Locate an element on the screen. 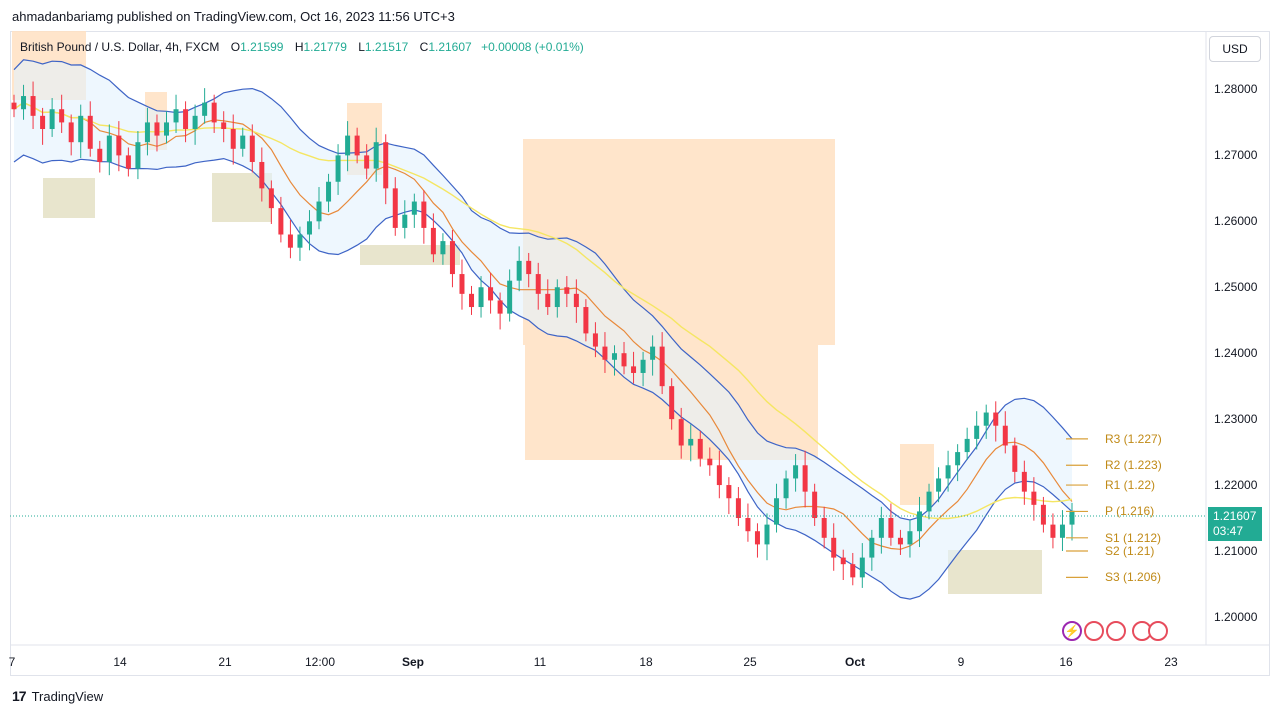  time-tick: Sep is located at coordinates (413, 662).